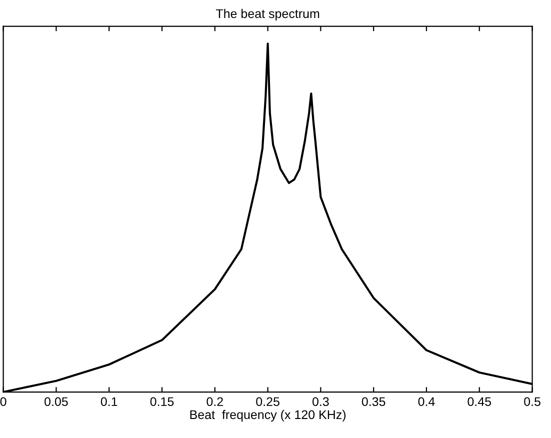 The image size is (551, 438). What do you see at coordinates (374, 401) in the screenshot?
I see `x-tick-label: 0.35` at bounding box center [374, 401].